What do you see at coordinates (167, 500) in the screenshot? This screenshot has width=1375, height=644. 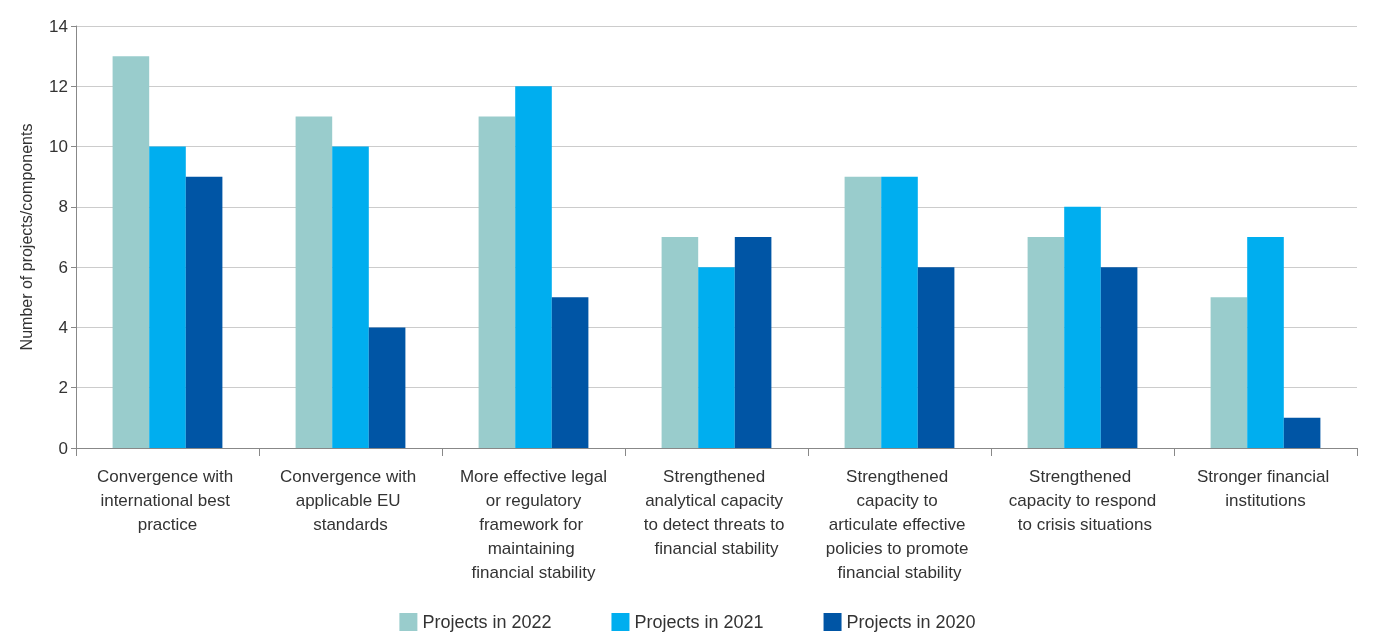 I see `x-tick-label: Convergence with international best practice` at bounding box center [167, 500].